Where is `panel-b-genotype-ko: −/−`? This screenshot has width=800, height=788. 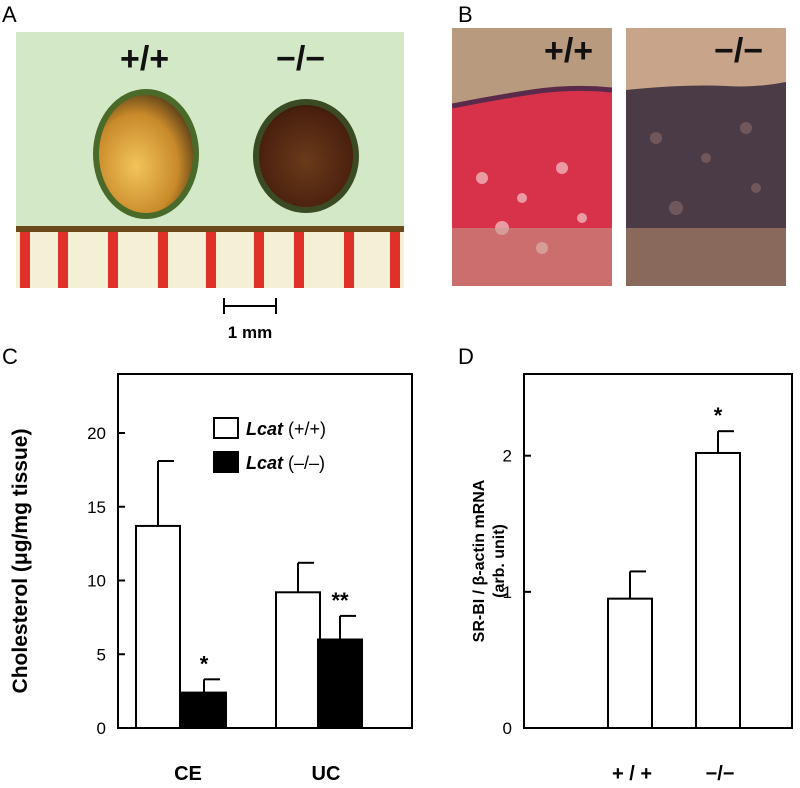 panel-b-genotype-ko: −/− is located at coordinates (739, 51).